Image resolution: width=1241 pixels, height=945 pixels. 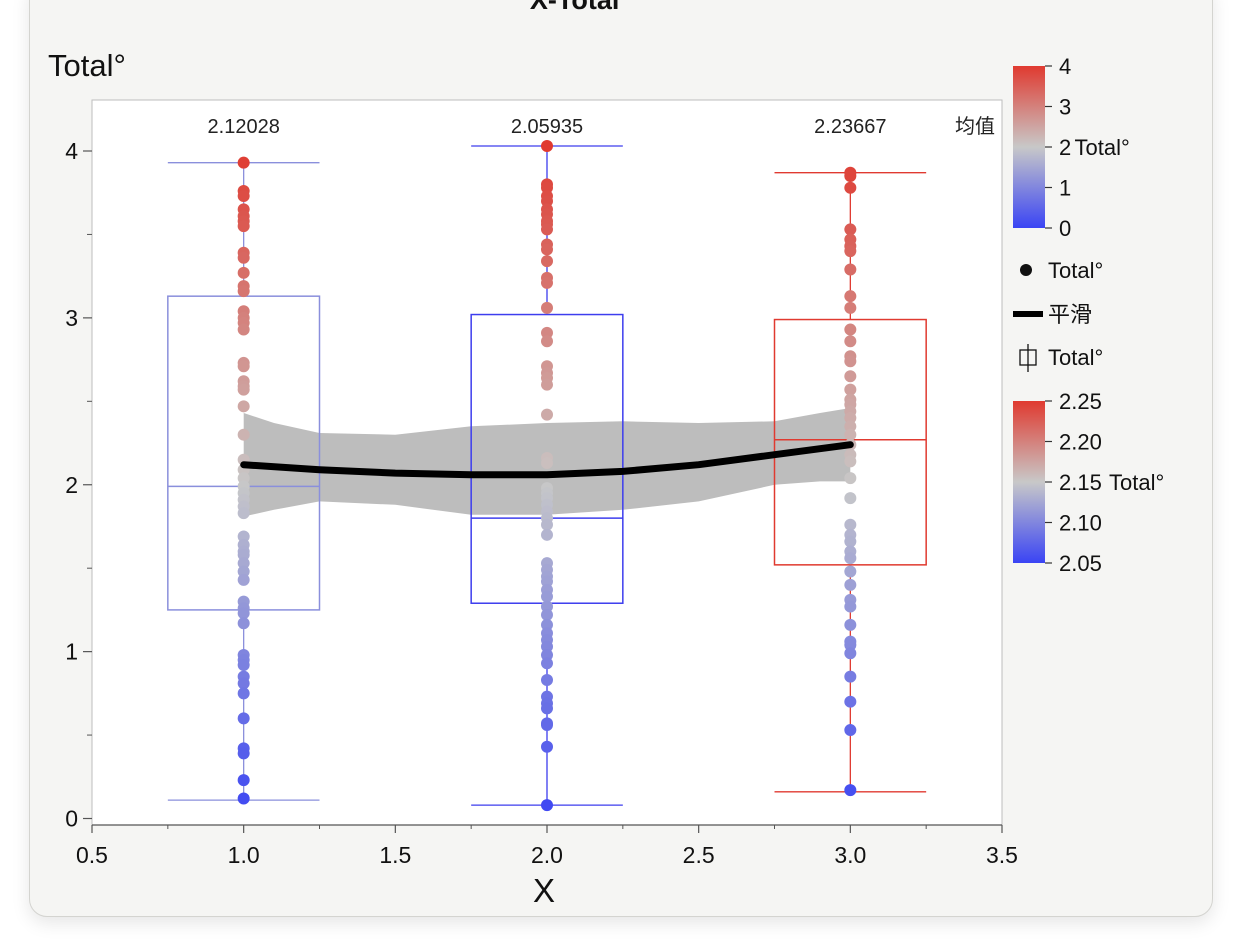 What do you see at coordinates (1065, 147) in the screenshot?
I see `colorbar-points-tick-label: 2` at bounding box center [1065, 147].